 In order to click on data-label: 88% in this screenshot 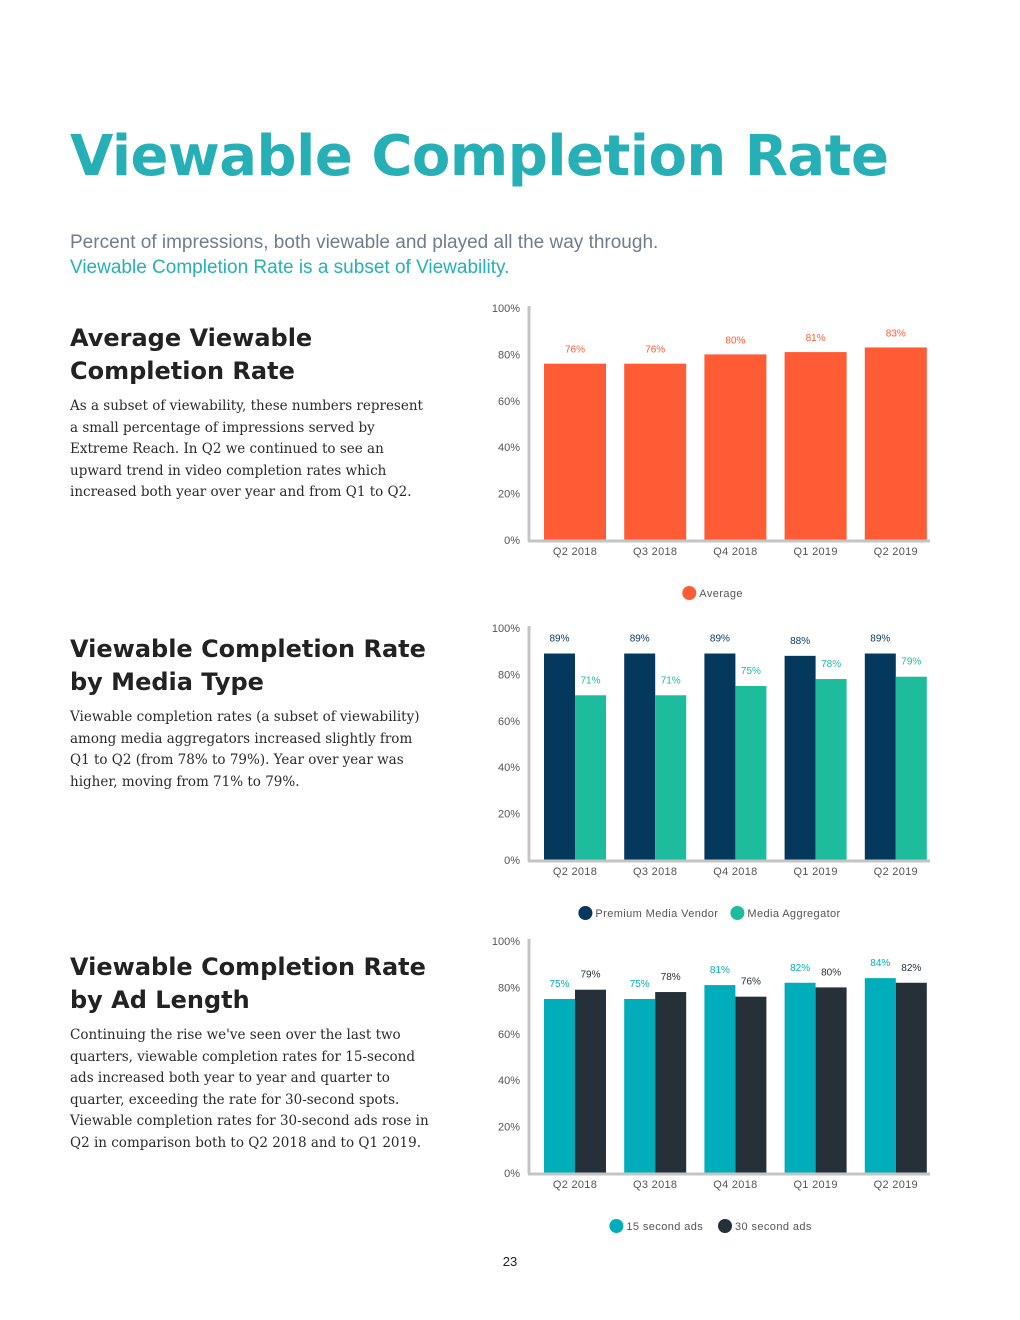, I will do `click(800, 641)`.